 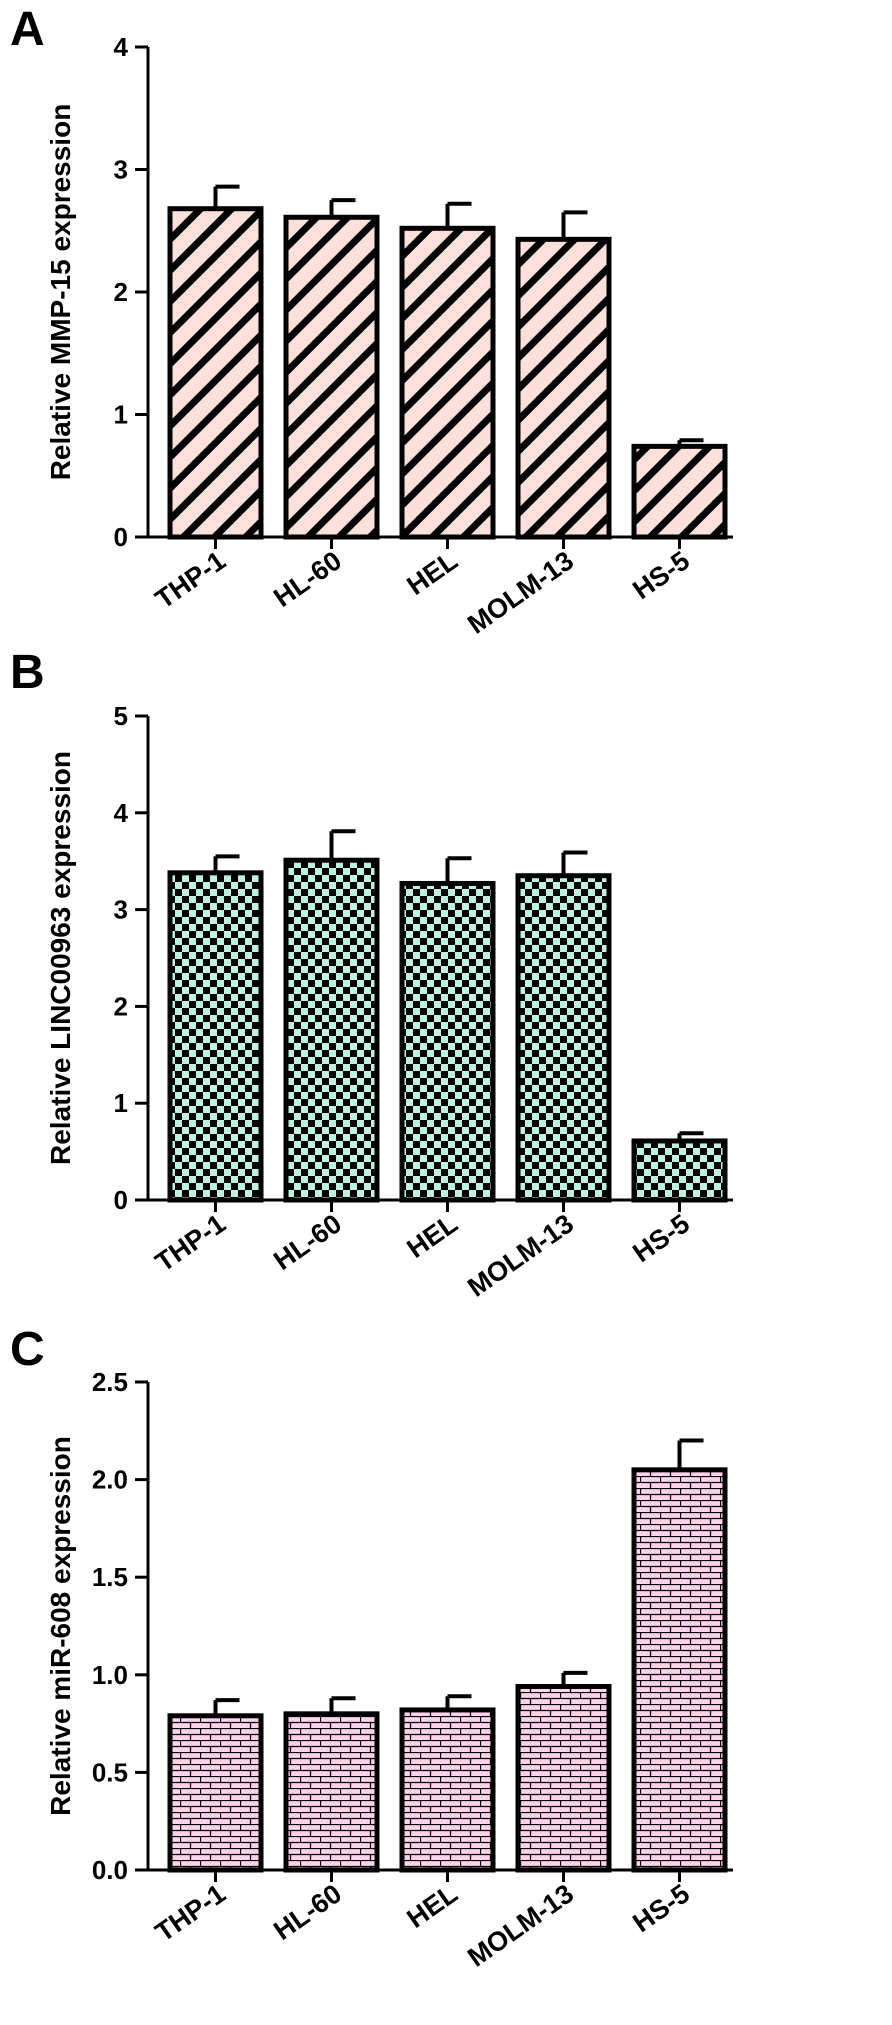 I want to click on y-axis-label: Relative MMP-15 expression, so click(x=60, y=292).